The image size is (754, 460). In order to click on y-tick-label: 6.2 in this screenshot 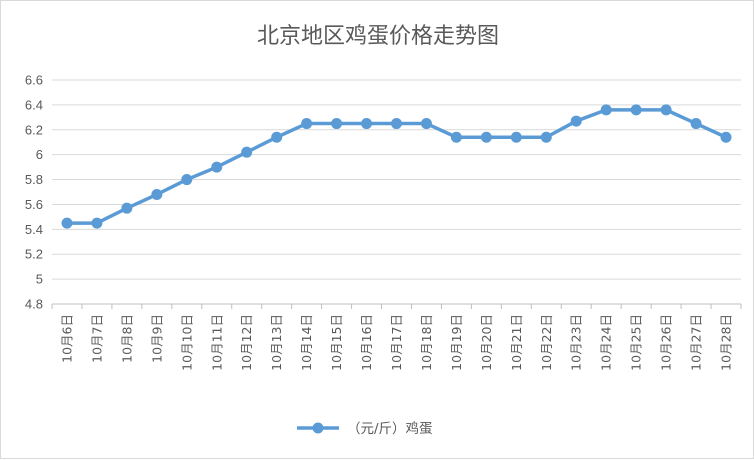, I will do `click(34, 129)`.